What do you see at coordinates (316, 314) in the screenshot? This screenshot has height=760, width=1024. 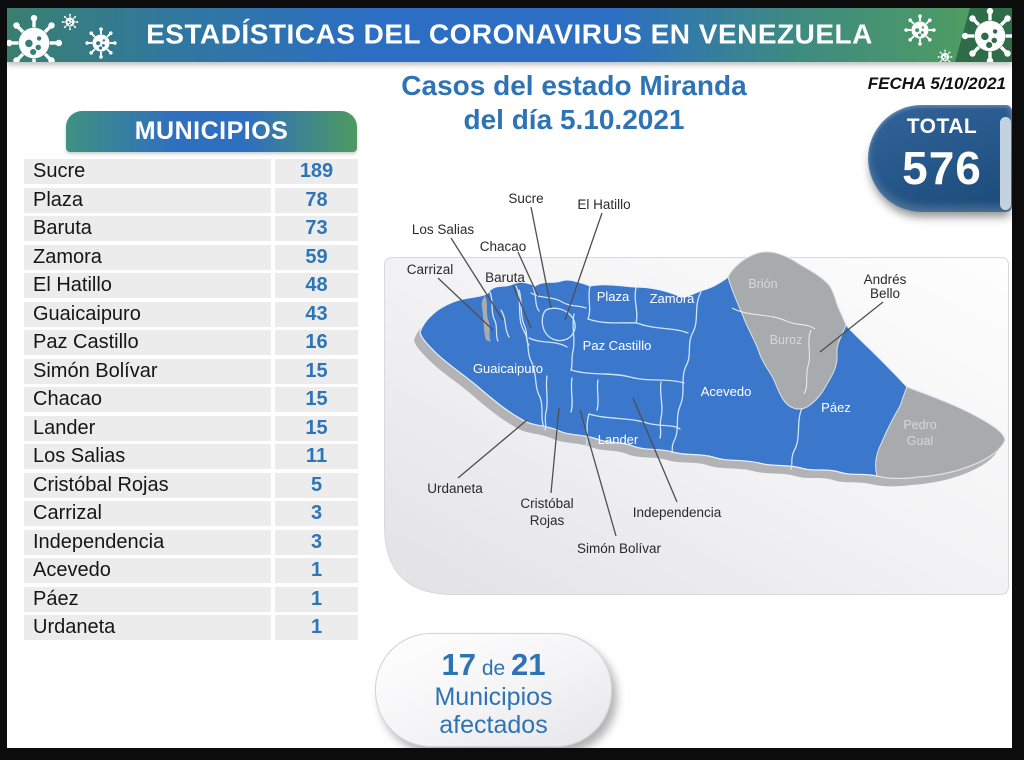 I see `municipality-count: 43` at bounding box center [316, 314].